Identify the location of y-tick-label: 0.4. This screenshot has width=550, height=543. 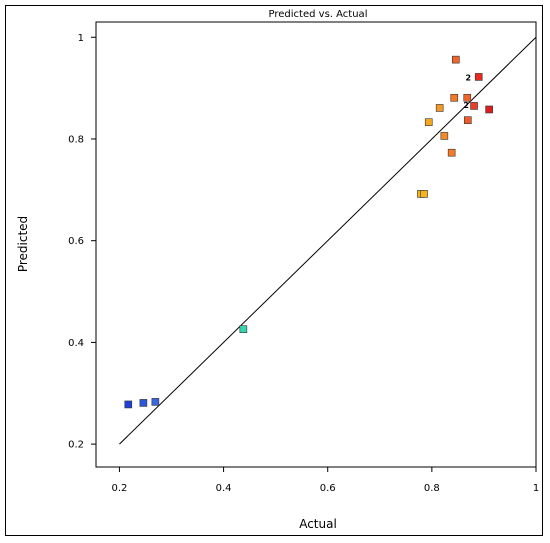
(76, 343).